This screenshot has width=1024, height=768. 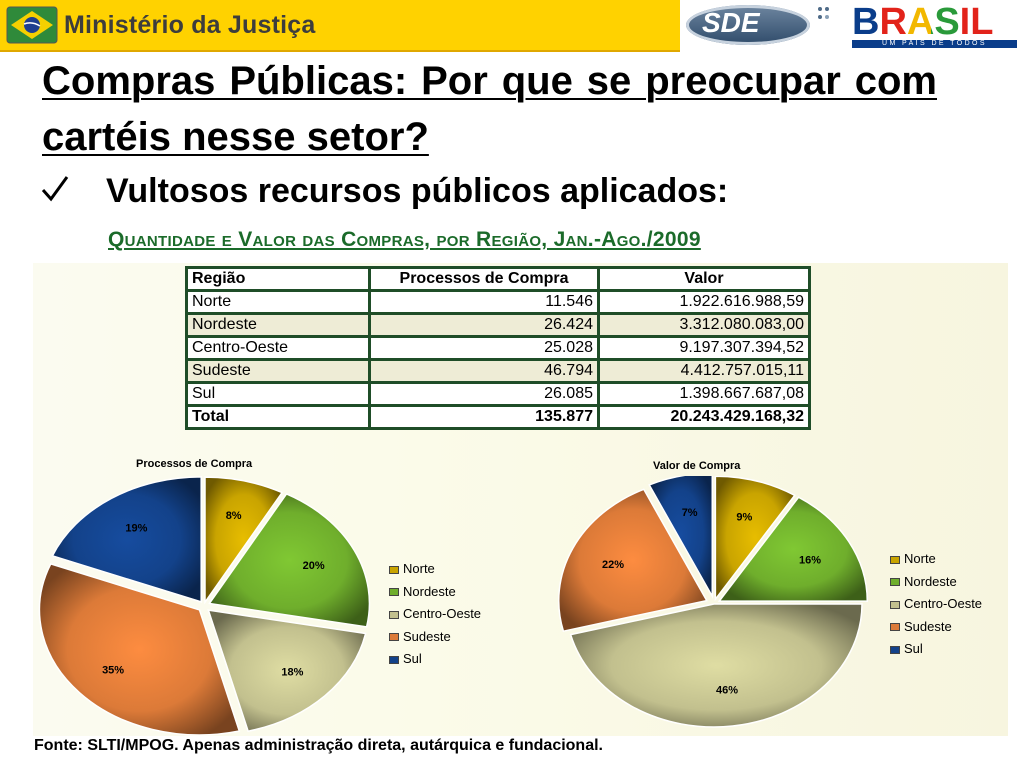 What do you see at coordinates (704, 417) in the screenshot?
I see `table-total-value: 20.243.429.168,32` at bounding box center [704, 417].